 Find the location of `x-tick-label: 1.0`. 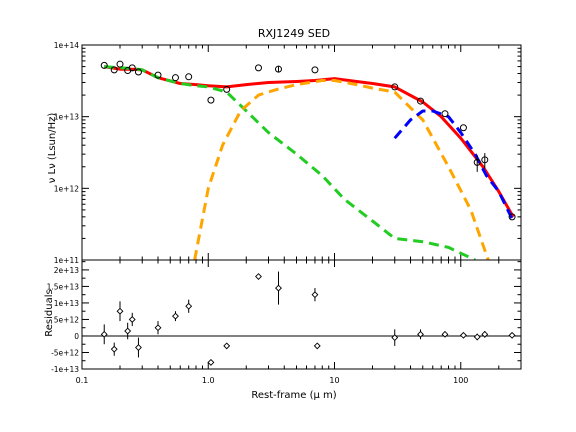

x-tick-label: 1.0 is located at coordinates (208, 380).